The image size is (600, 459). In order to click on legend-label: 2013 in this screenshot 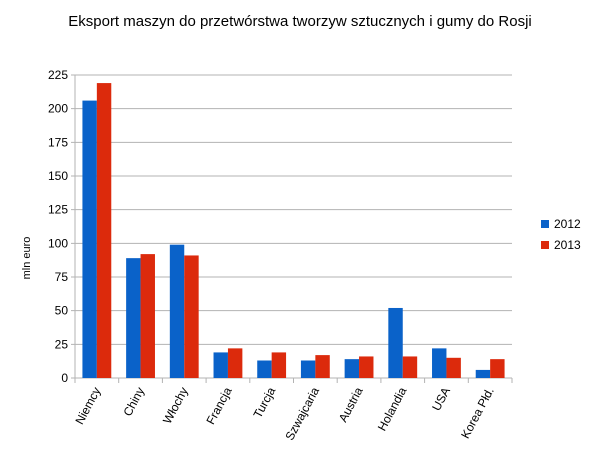, I will do `click(567, 245)`.